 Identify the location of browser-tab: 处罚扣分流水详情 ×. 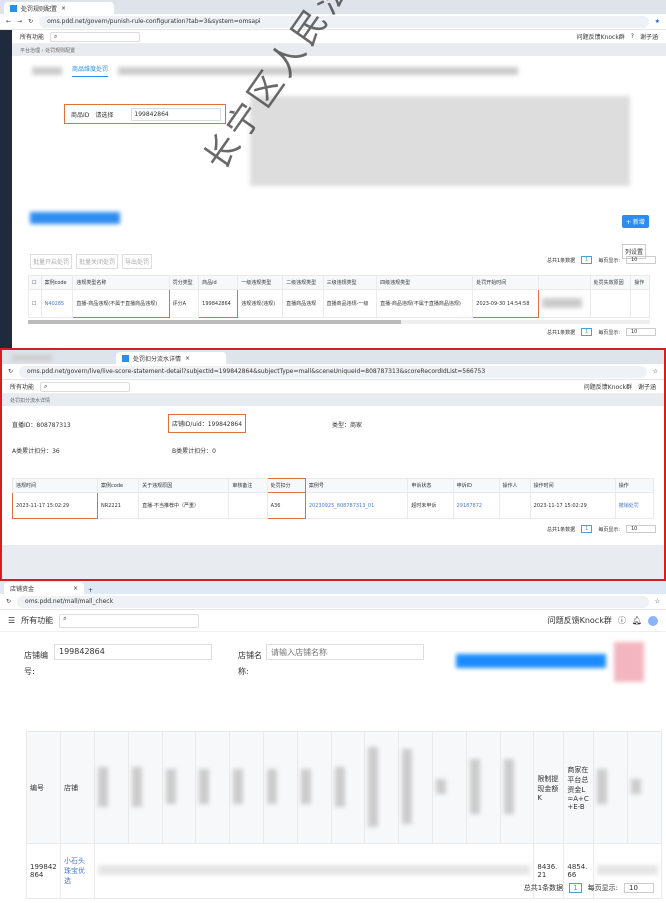
(171, 358).